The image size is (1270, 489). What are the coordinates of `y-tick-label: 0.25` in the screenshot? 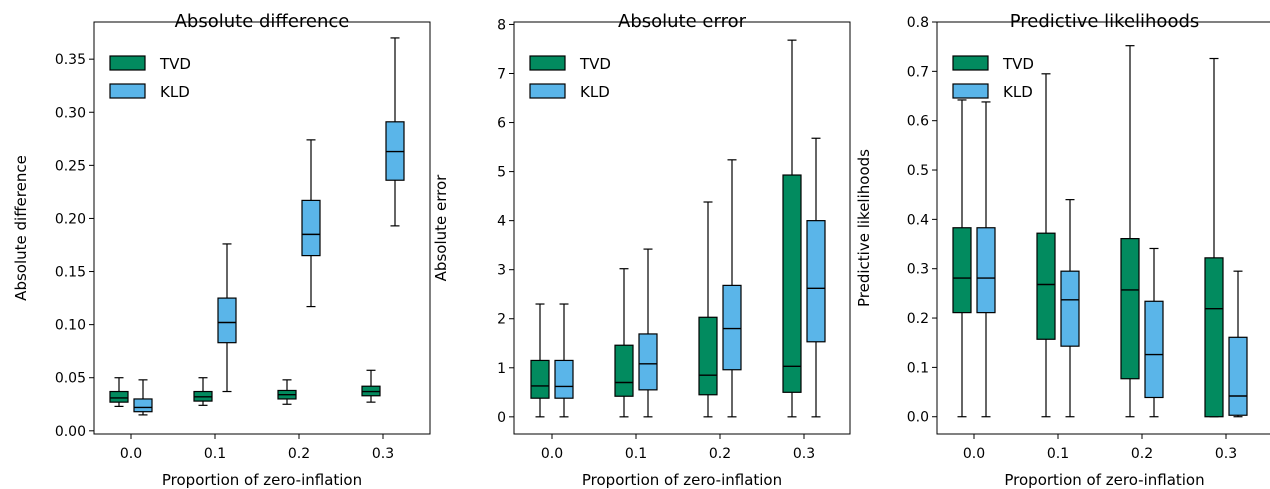 It's located at (70, 166).